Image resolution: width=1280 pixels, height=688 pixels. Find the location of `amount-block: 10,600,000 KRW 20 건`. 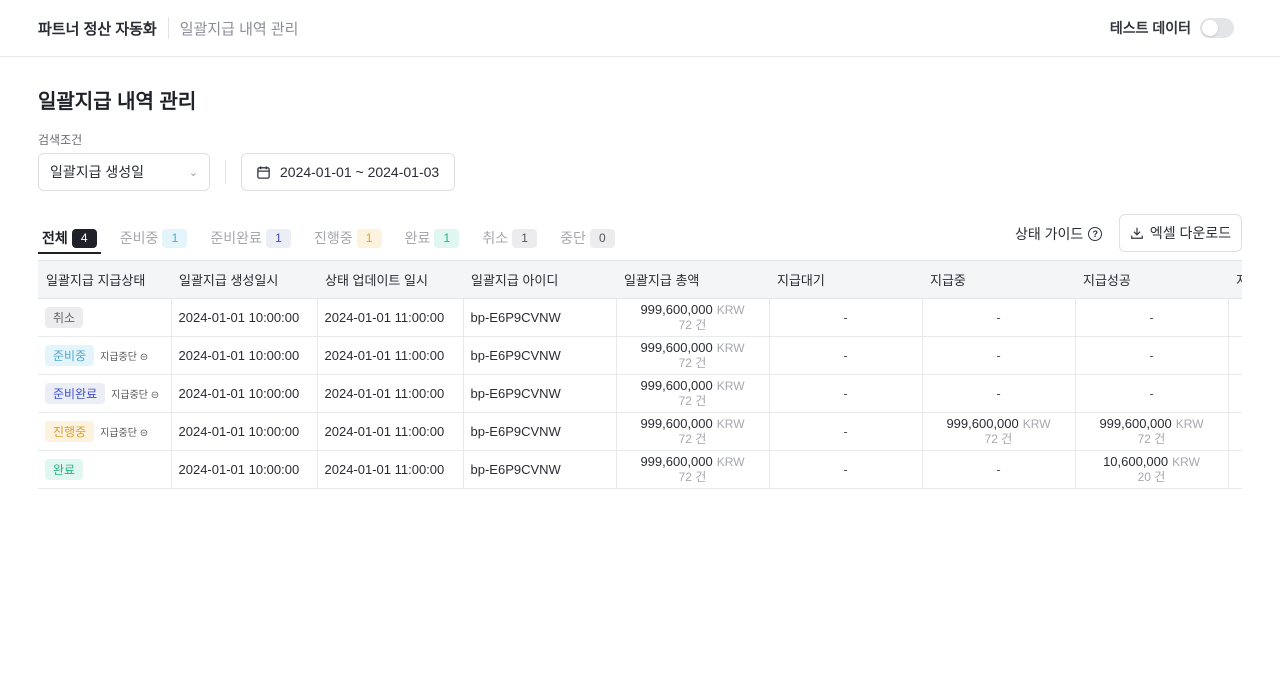

amount-block: 10,600,000 KRW 20 건 is located at coordinates (1152, 469).